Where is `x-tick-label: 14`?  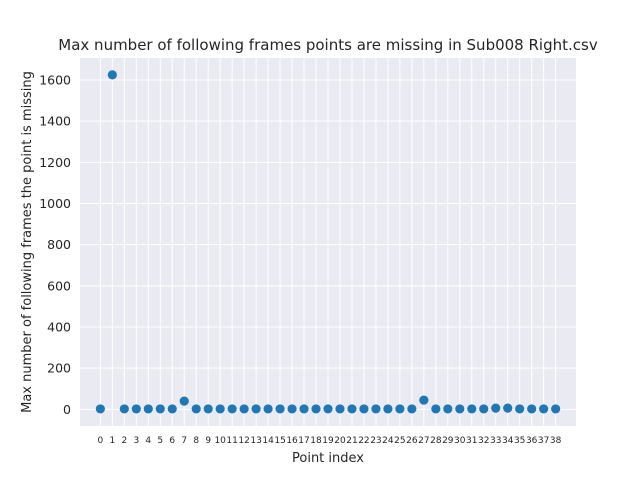 x-tick-label: 14 is located at coordinates (268, 441).